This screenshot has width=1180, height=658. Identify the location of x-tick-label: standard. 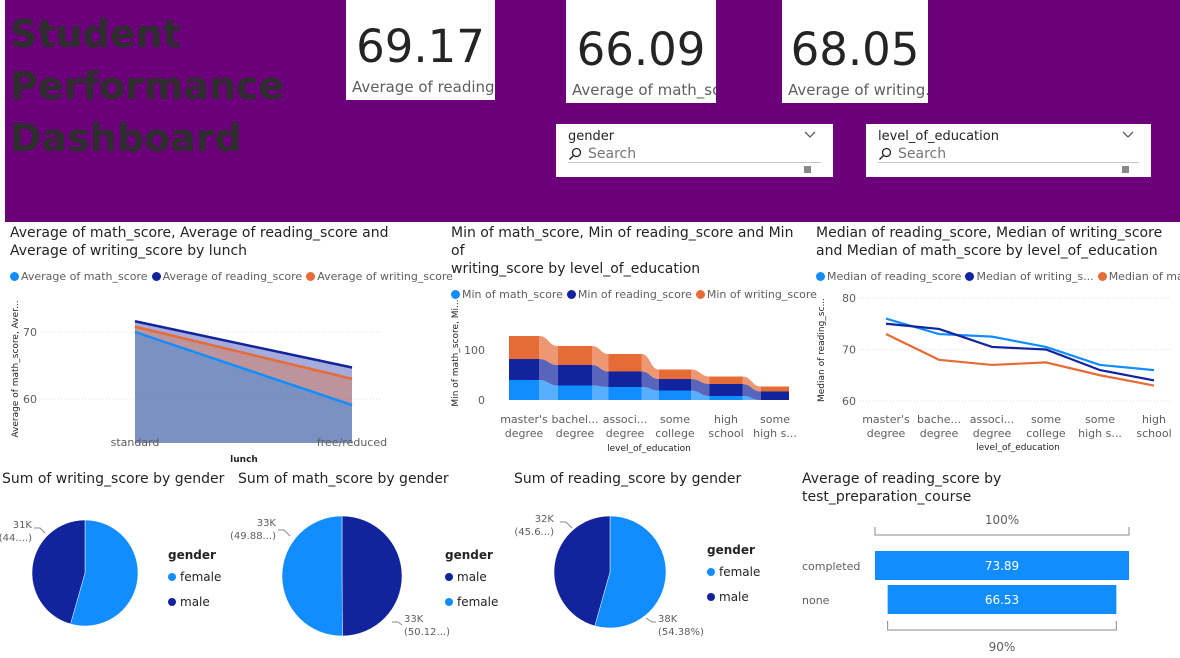
(135, 442).